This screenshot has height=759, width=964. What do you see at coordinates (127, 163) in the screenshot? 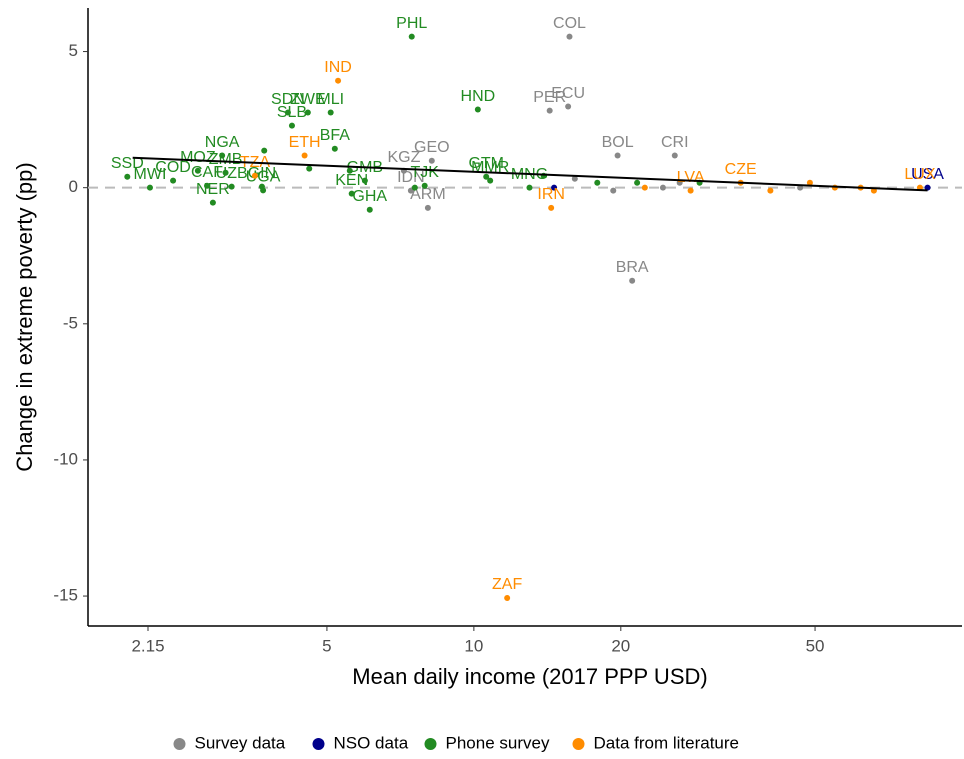
I see `point-label: SSD` at bounding box center [127, 163].